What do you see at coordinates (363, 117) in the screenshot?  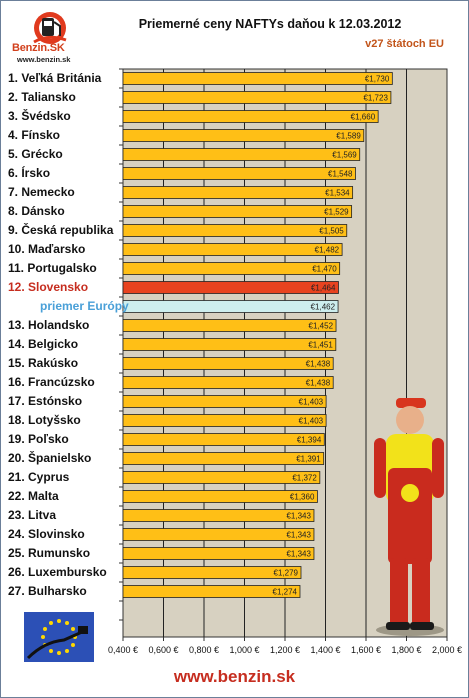 I see `bar-value-label: €1,660` at bounding box center [363, 117].